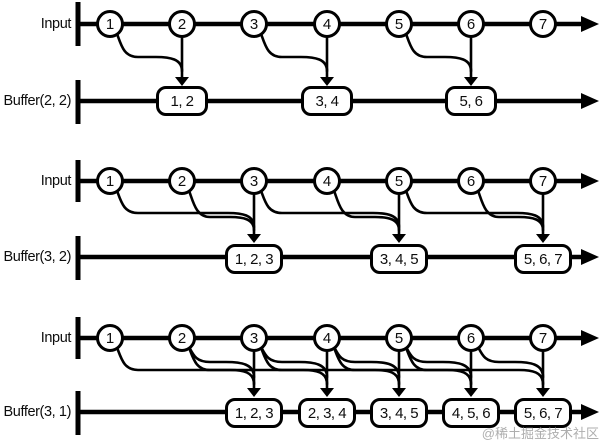 This screenshot has height=441, width=600. Describe the element at coordinates (471, 413) in the screenshot. I see `buffer-box: 4, 5, 6` at that location.